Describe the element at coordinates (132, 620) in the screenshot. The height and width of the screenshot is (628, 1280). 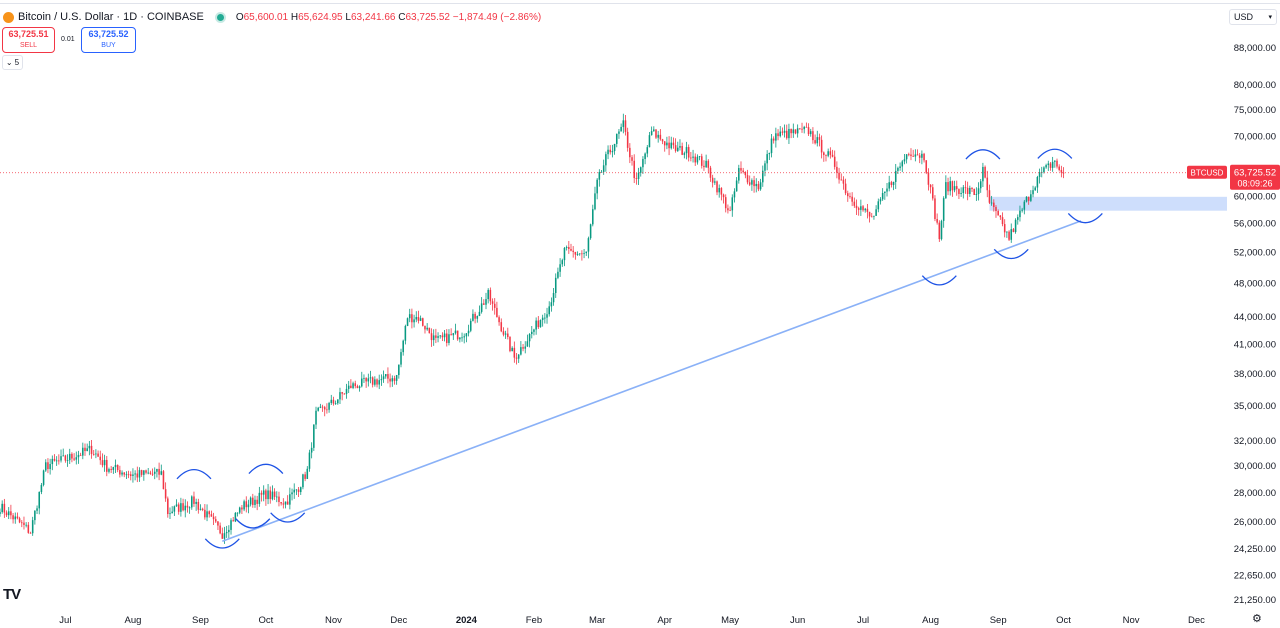
I see `x-tick-label: Aug` at that location.